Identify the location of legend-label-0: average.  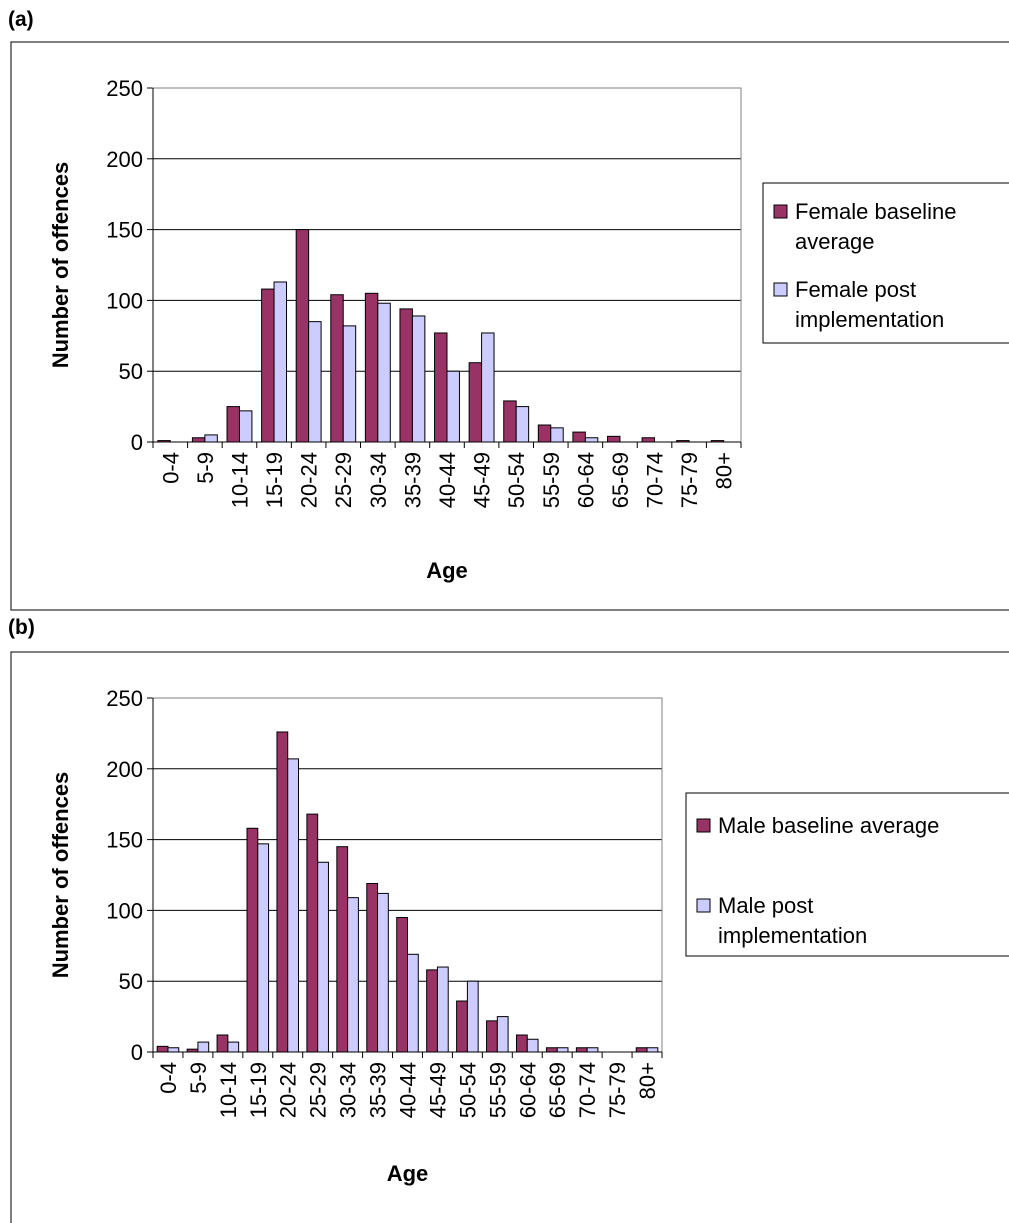
(835, 241).